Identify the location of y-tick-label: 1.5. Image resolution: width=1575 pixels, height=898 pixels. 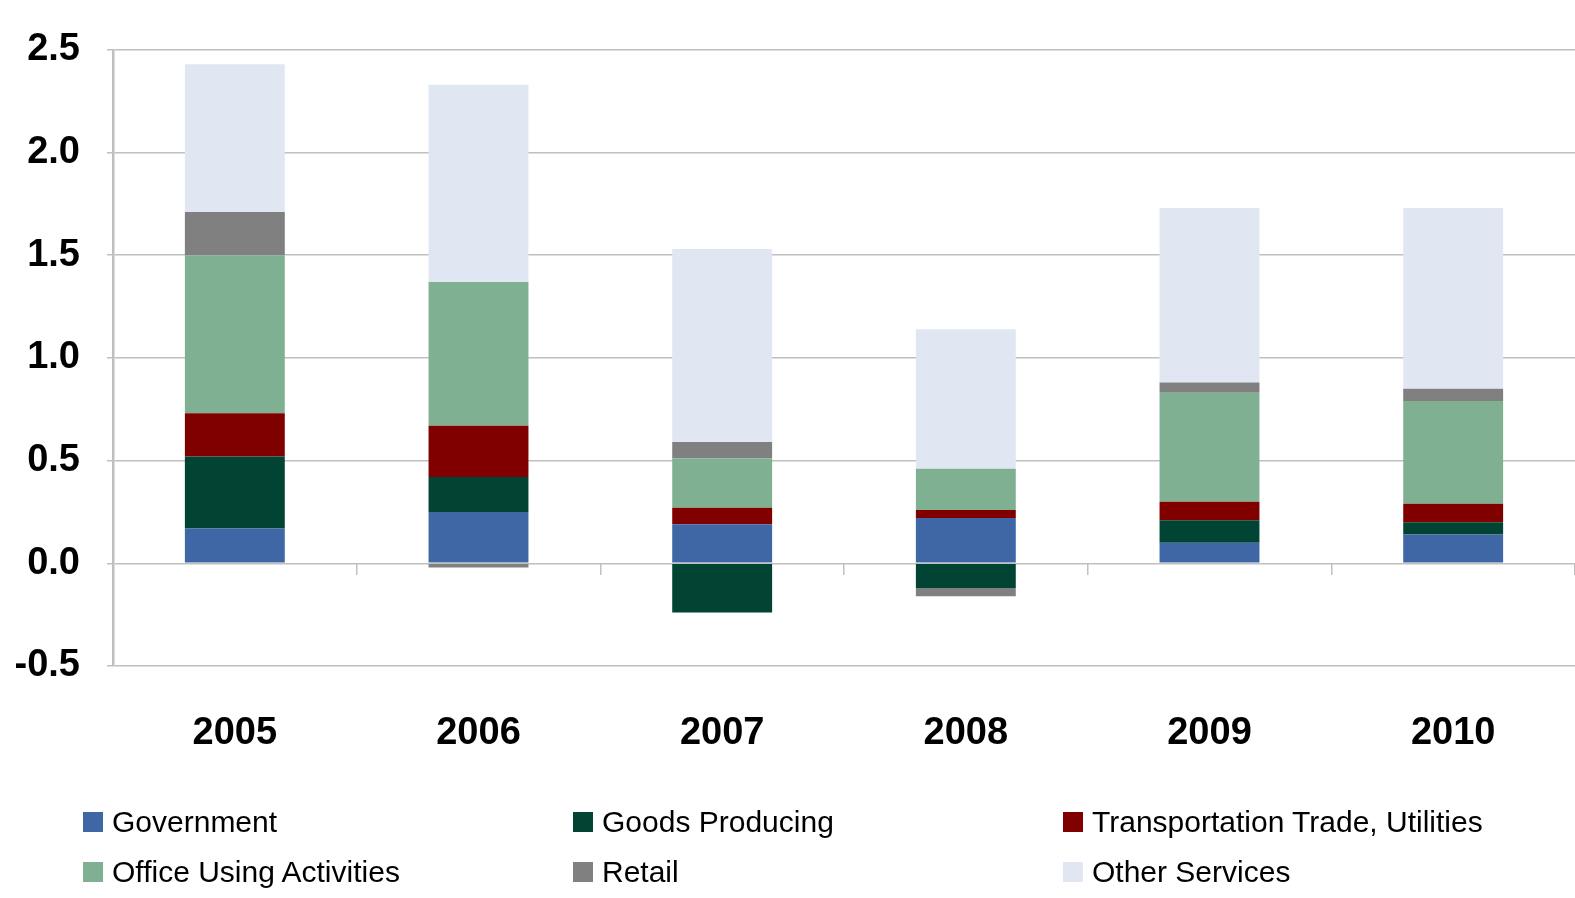
(53, 252).